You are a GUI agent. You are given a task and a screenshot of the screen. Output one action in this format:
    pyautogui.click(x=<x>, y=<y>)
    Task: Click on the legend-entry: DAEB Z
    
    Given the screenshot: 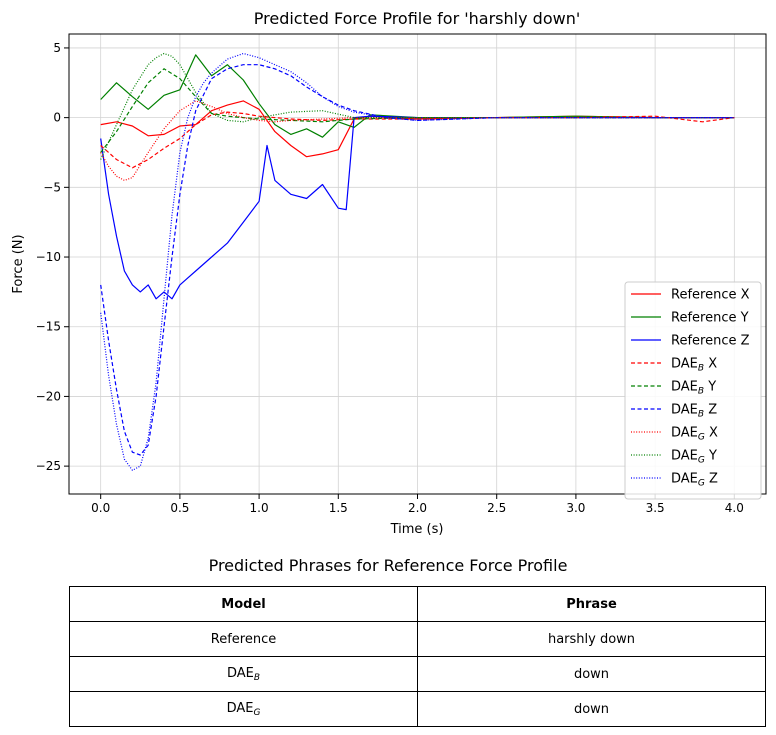 What is the action you would take?
    pyautogui.click(x=694, y=411)
    